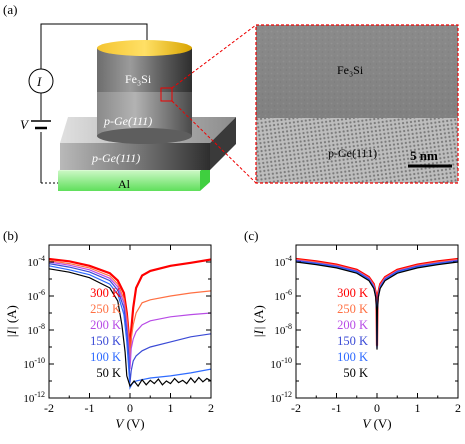 The image size is (465, 444). I want to click on series-line-200k, so click(130, 315).